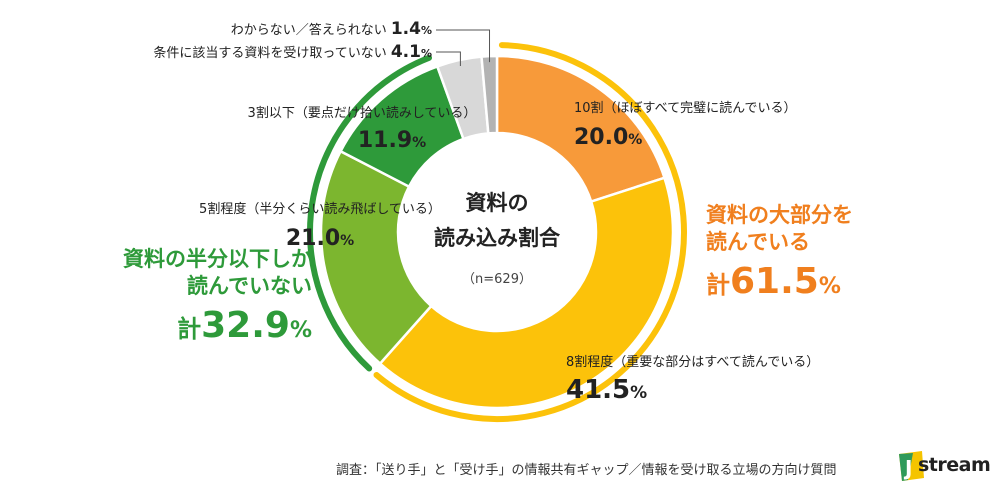  What do you see at coordinates (426, 53) in the screenshot?
I see `slice-value-unit-5: %` at bounding box center [426, 53].